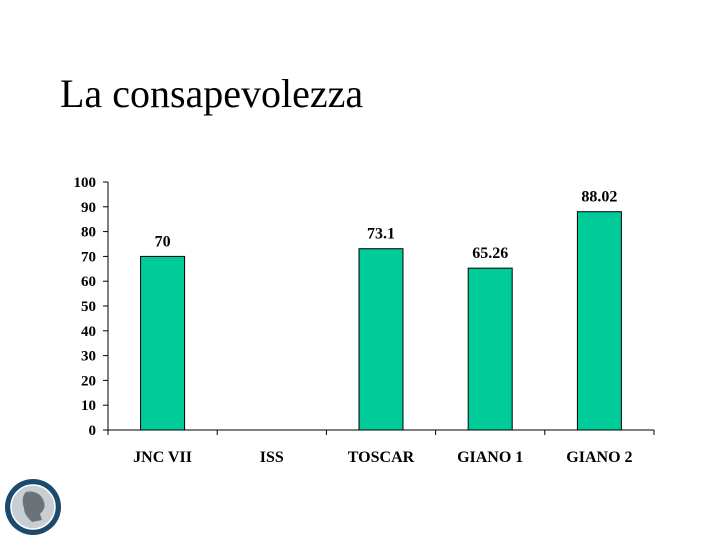 This screenshot has height=540, width=720. What do you see at coordinates (272, 457) in the screenshot?
I see `x-category-label: ISS` at bounding box center [272, 457].